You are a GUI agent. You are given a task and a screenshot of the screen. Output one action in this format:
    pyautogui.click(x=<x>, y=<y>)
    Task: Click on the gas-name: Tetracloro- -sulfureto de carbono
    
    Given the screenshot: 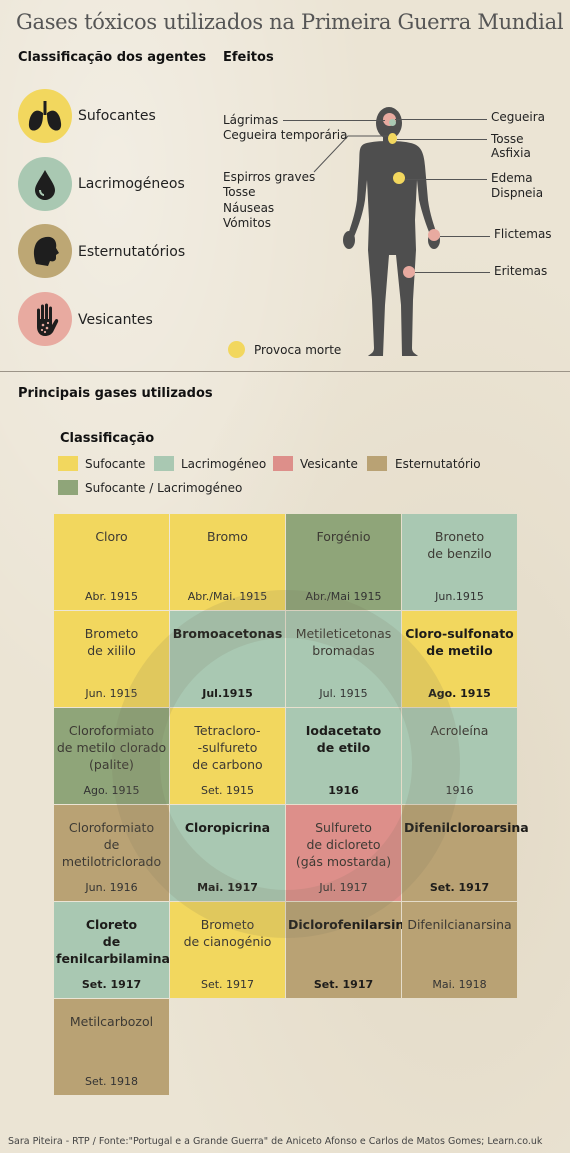 What is the action you would take?
    pyautogui.click(x=227, y=747)
    